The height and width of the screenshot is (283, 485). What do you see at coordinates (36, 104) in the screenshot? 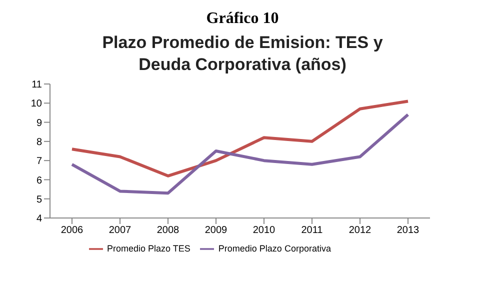
I see `y-tick-label: 10` at bounding box center [36, 104].